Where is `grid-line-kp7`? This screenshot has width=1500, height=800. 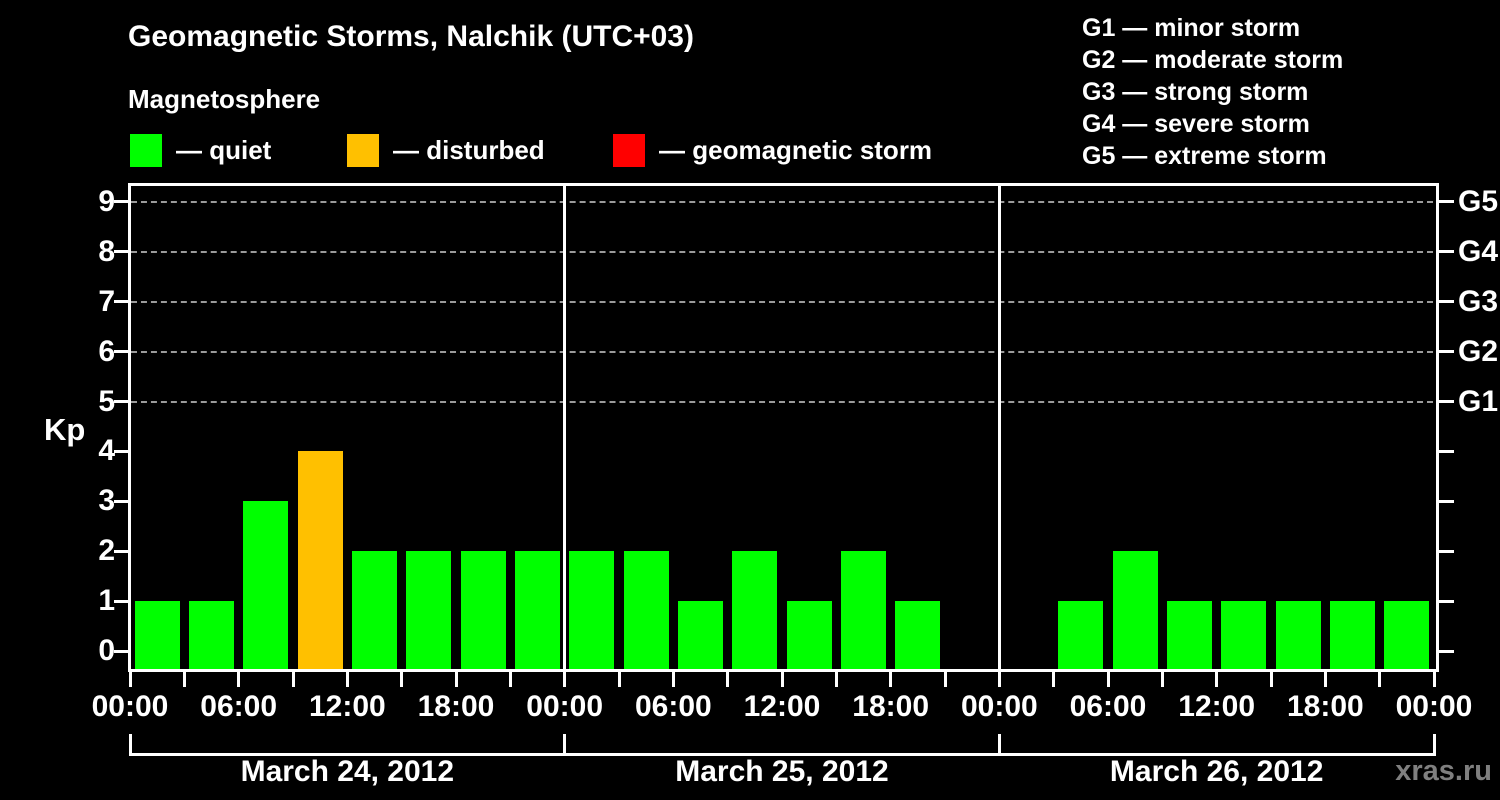
grid-line-kp7 is located at coordinates (782, 301).